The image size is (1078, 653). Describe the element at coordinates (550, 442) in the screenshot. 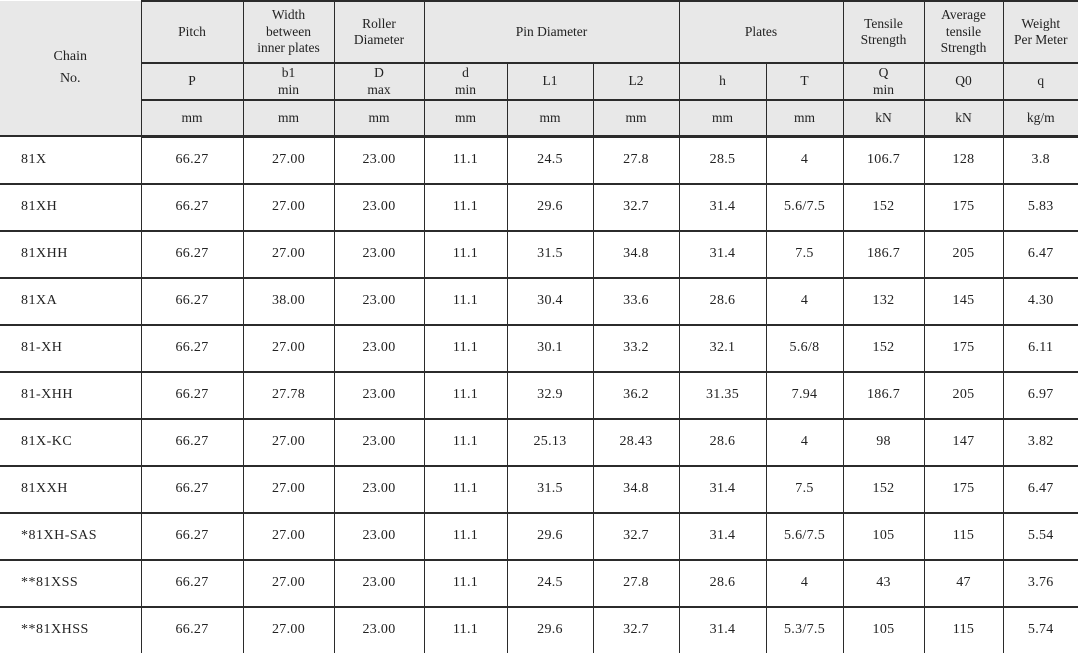

I see `value-cell: 25.13` at that location.